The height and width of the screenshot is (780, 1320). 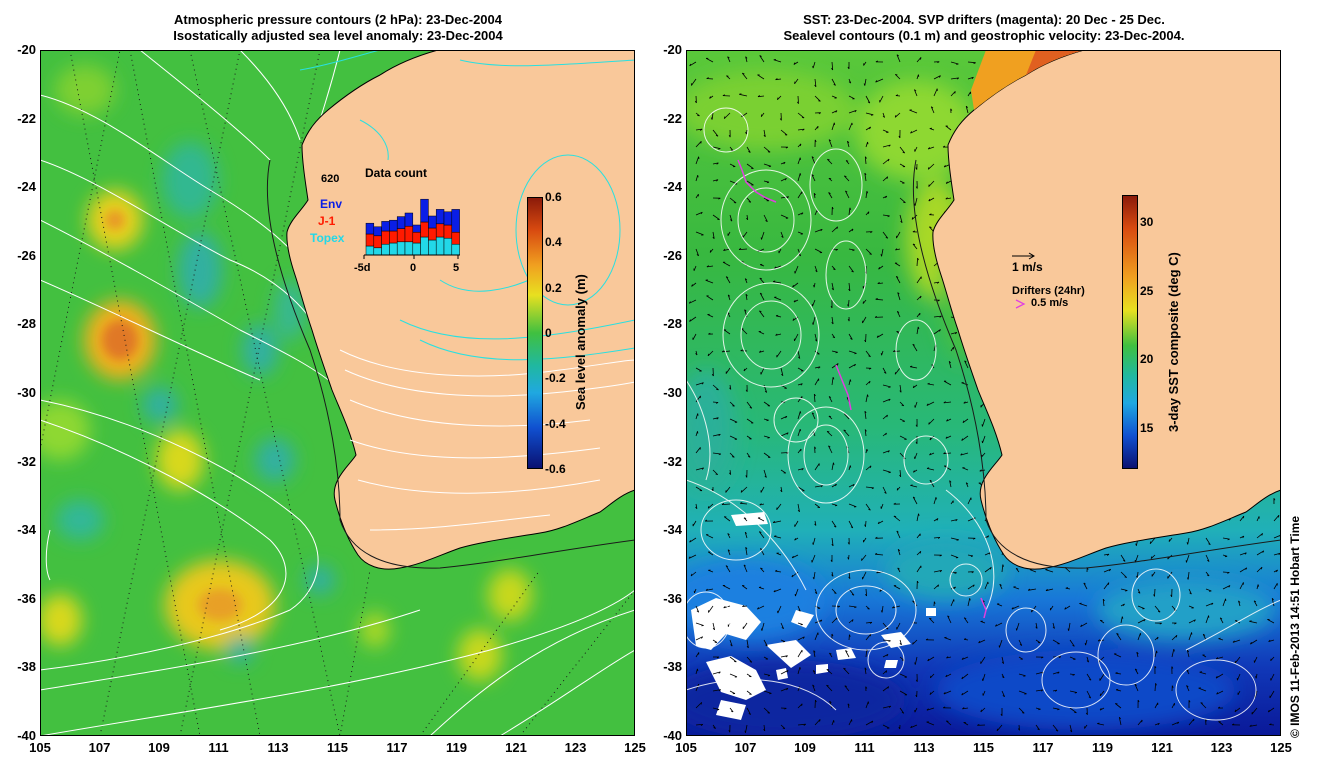 What do you see at coordinates (672, 461) in the screenshot?
I see `right-ytick--32: -32` at bounding box center [672, 461].